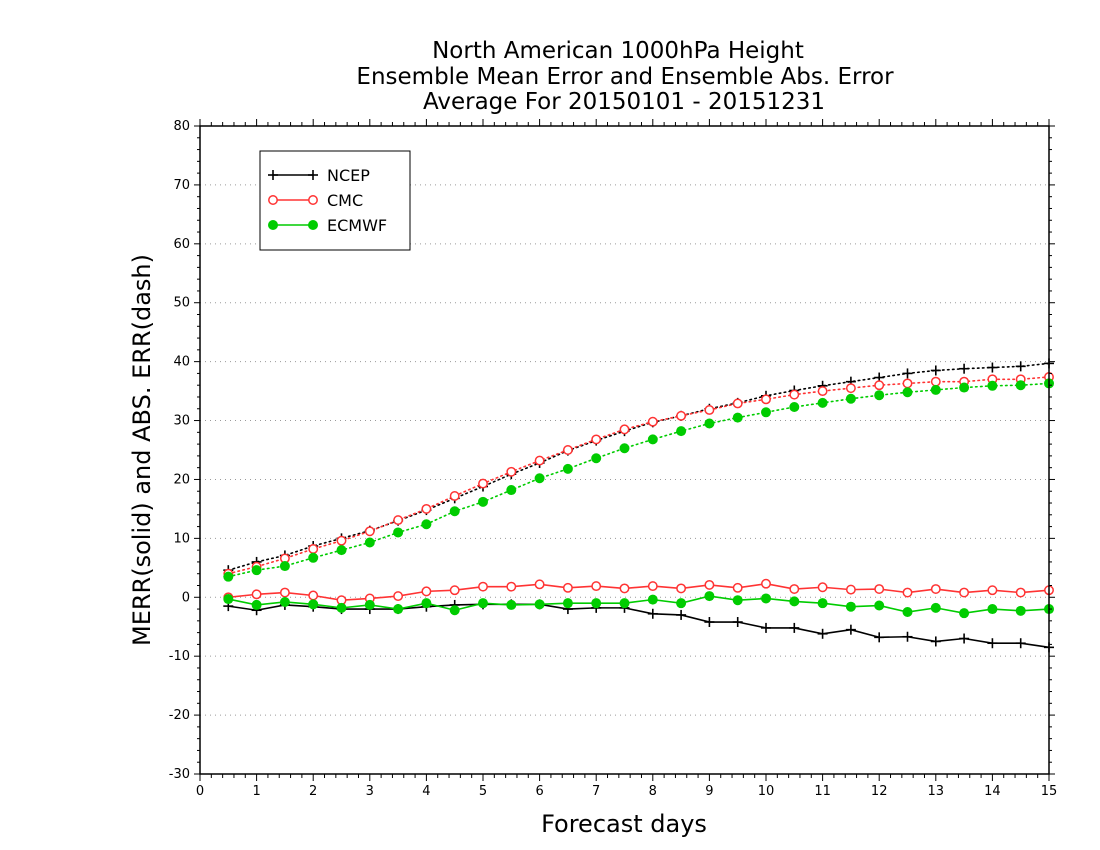 The height and width of the screenshot is (850, 1100). What do you see at coordinates (624, 102) in the screenshot?
I see `chart-title-line-3: Average For 20150101 - 20151231` at bounding box center [624, 102].